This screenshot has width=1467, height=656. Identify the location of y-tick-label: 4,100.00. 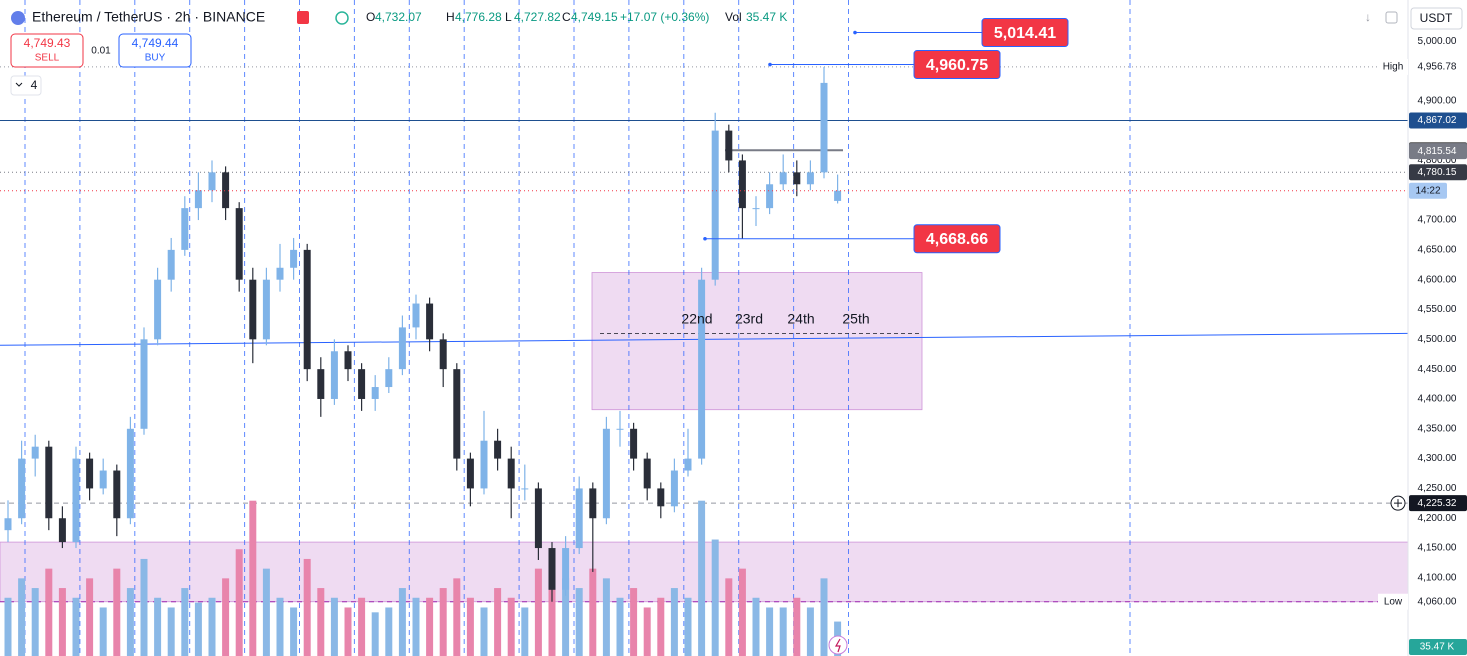
(1437, 578).